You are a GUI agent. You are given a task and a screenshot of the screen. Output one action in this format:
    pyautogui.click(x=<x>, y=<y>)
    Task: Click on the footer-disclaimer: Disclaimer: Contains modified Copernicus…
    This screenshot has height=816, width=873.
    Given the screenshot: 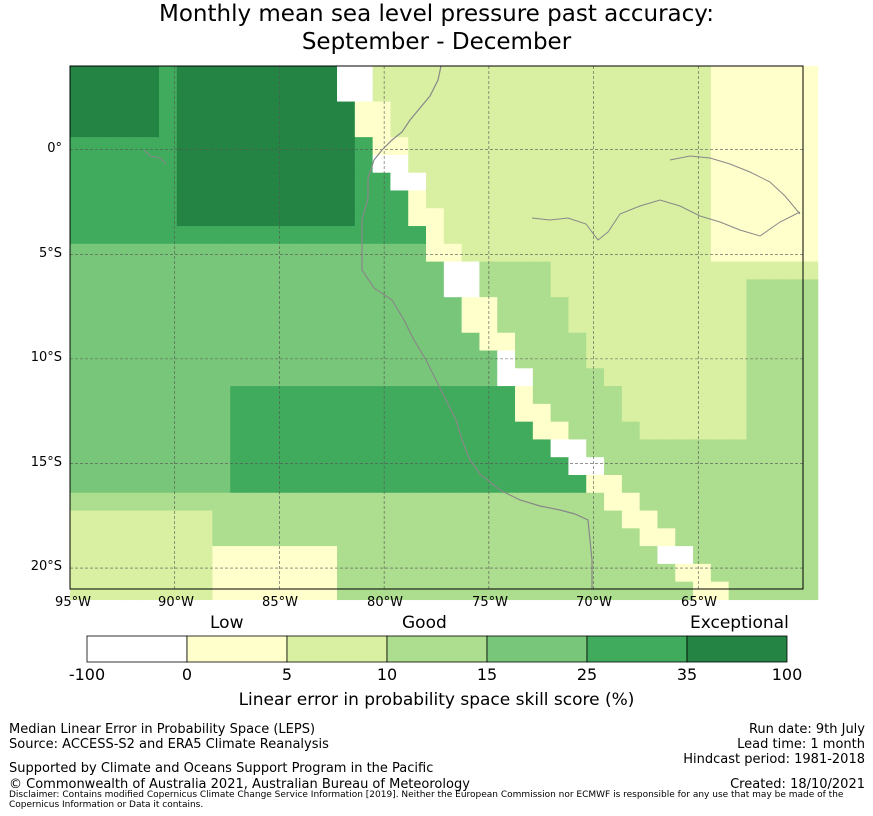 What is the action you would take?
    pyautogui.click(x=426, y=800)
    